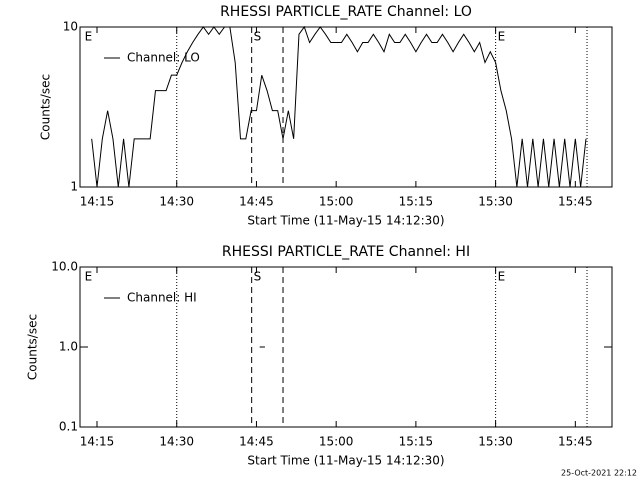 The height and width of the screenshot is (480, 640). I want to click on footer: 25-Oct-2021 22:12, so click(599, 473).